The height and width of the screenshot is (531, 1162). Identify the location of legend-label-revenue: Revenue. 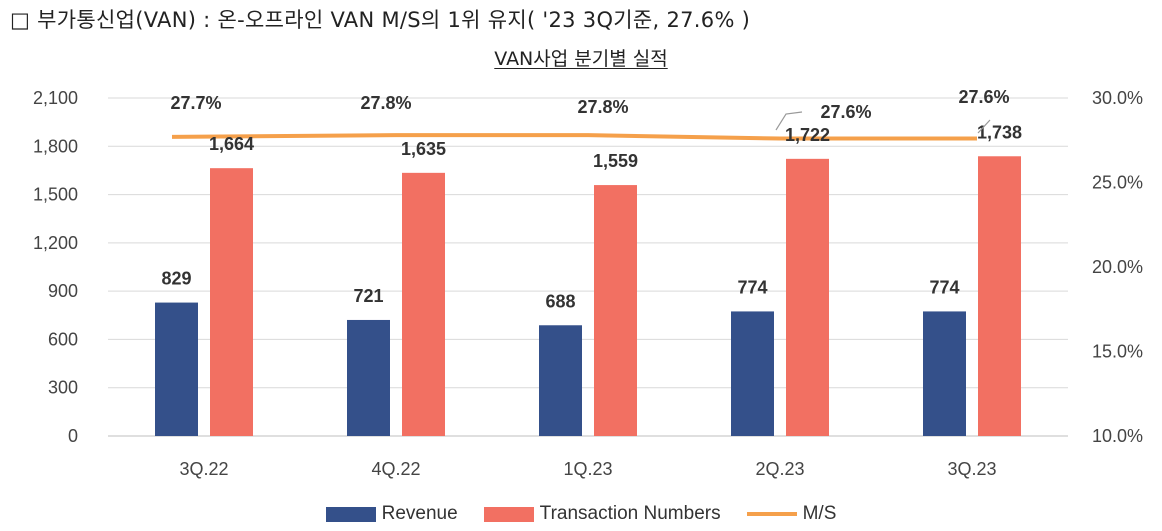
(419, 513).